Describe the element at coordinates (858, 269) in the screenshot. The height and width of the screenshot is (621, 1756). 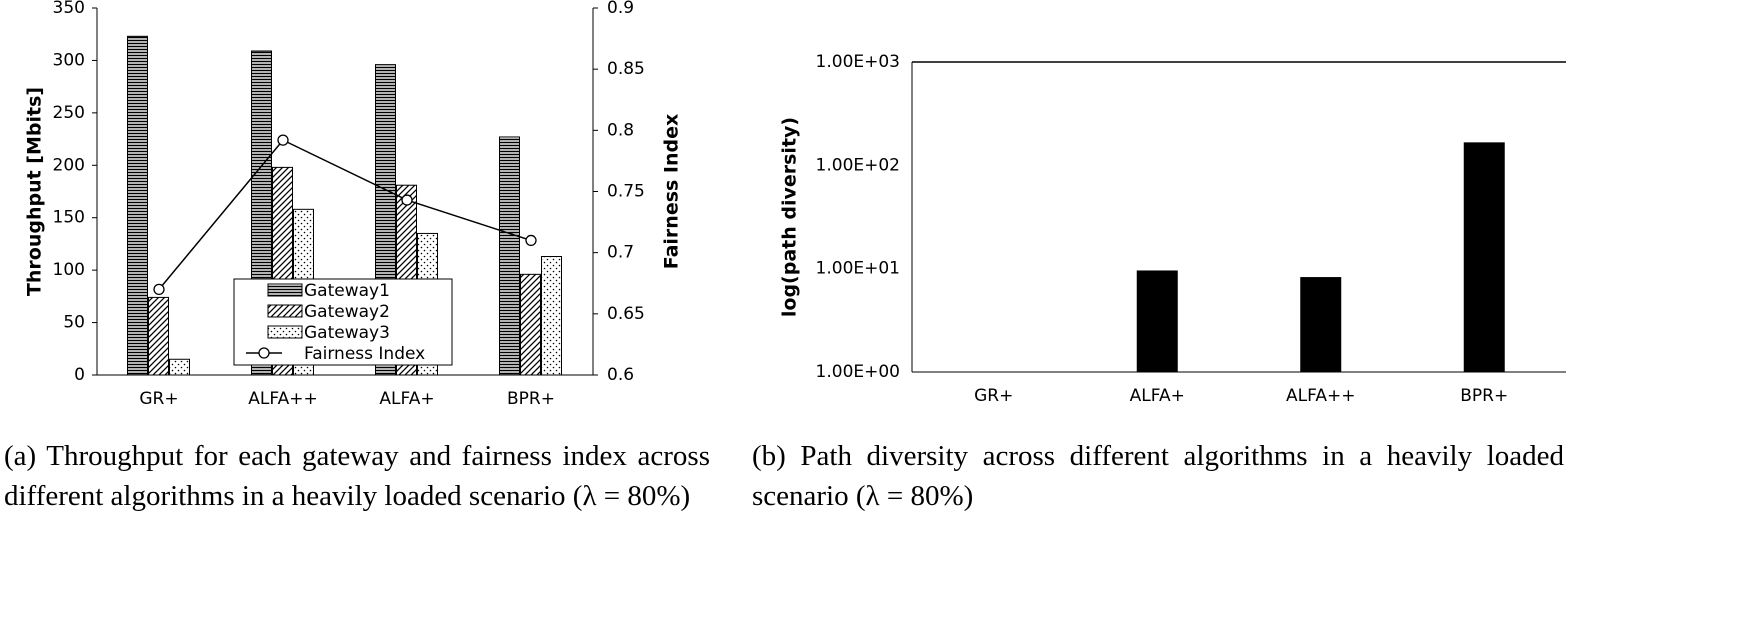
I see `y-tick-label: 1.00E+01` at that location.